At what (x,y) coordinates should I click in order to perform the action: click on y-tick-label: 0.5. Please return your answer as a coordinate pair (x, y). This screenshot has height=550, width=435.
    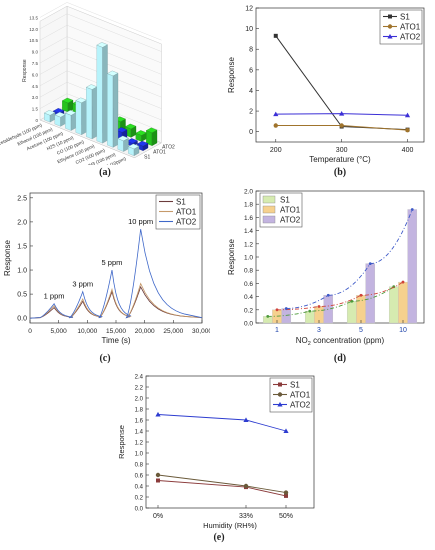
    Looking at the image, I should click on (22, 295).